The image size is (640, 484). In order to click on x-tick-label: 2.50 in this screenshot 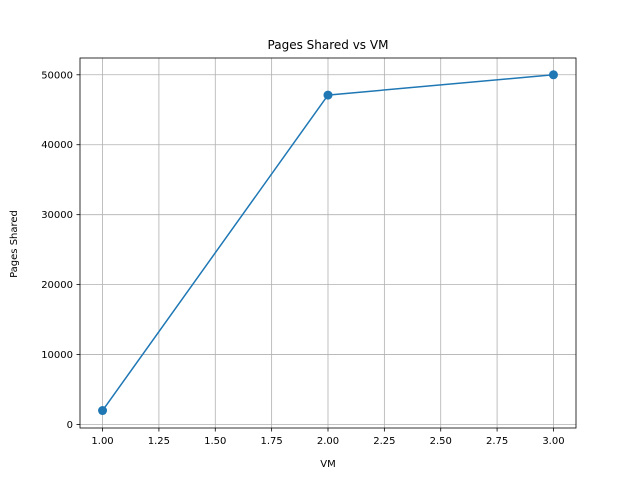, I will do `click(441, 441)`.